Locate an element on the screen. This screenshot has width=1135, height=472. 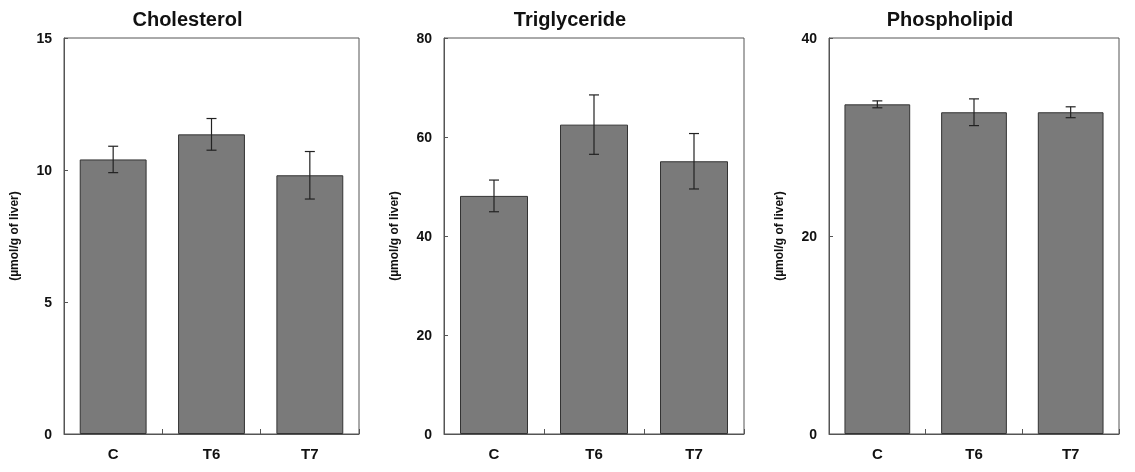
y-tick-label: 15 is located at coordinates (44, 38).